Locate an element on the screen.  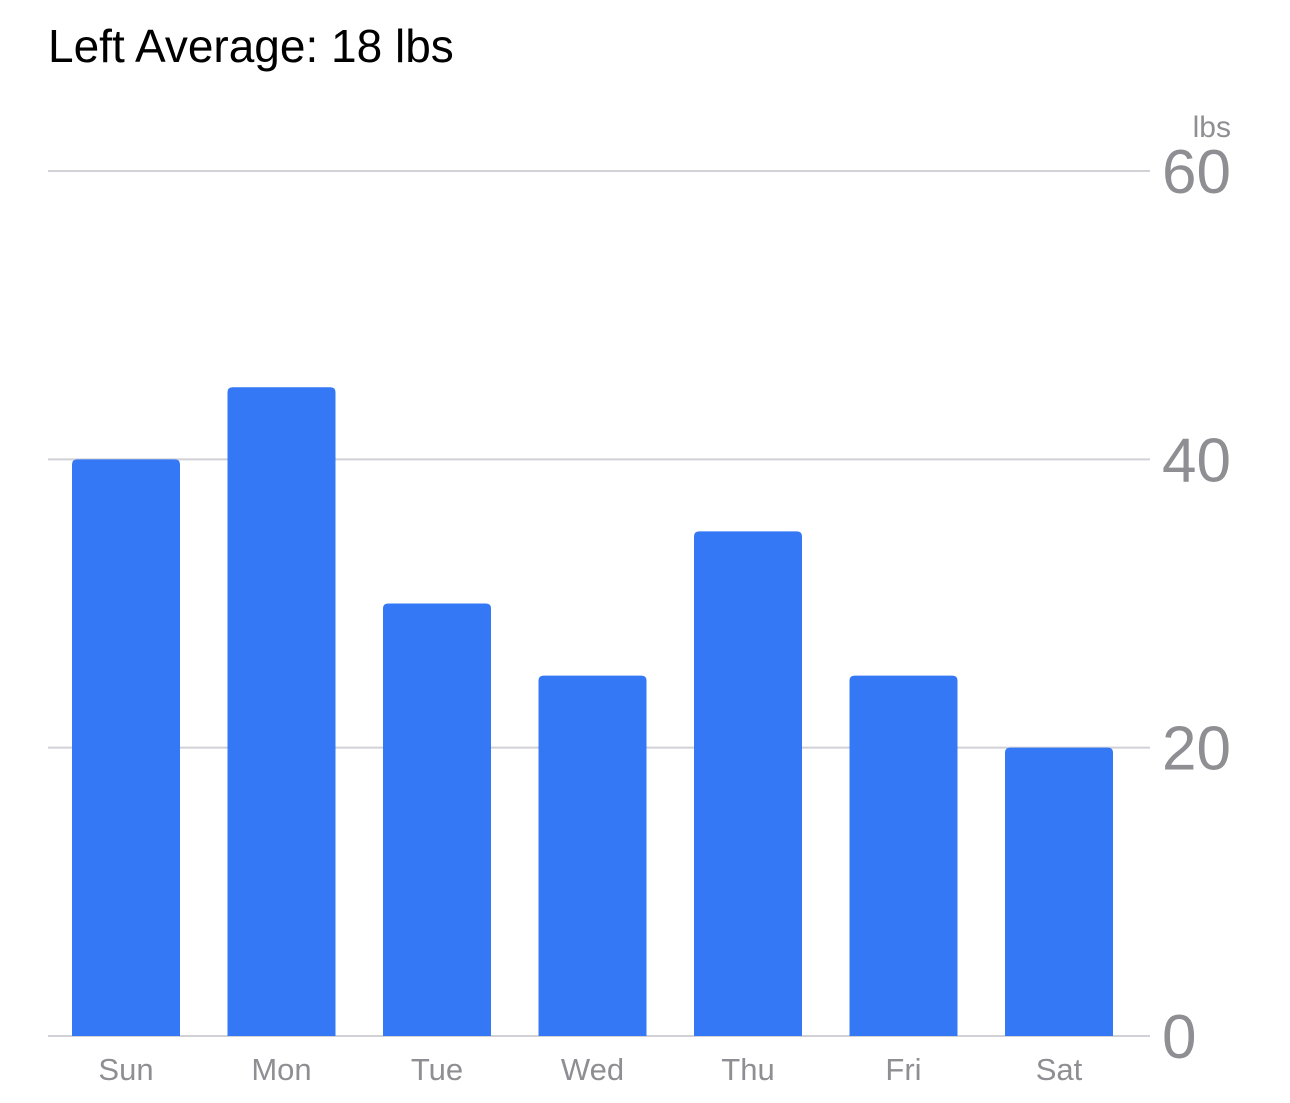
x-tick-label-sat: Sat is located at coordinates (1059, 1069).